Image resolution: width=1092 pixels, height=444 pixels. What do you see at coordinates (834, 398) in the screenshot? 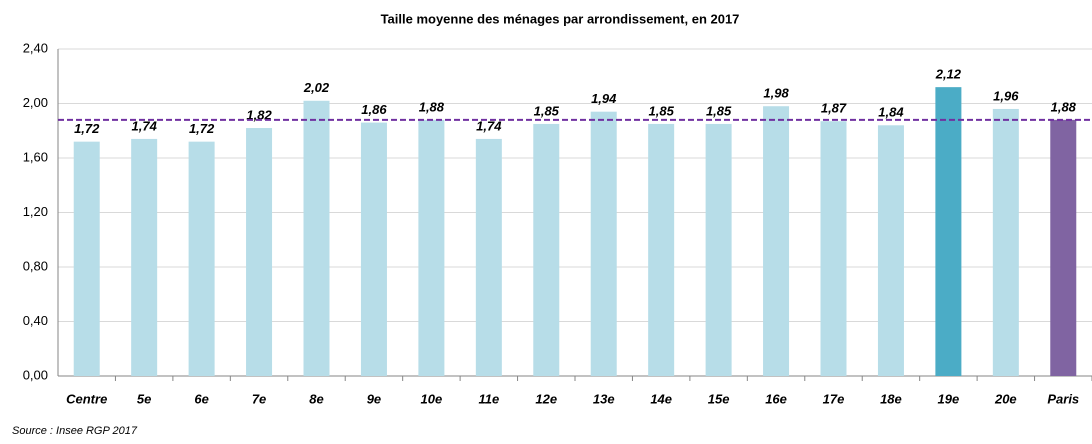
I see `x-tick-label: 17e` at bounding box center [834, 398].